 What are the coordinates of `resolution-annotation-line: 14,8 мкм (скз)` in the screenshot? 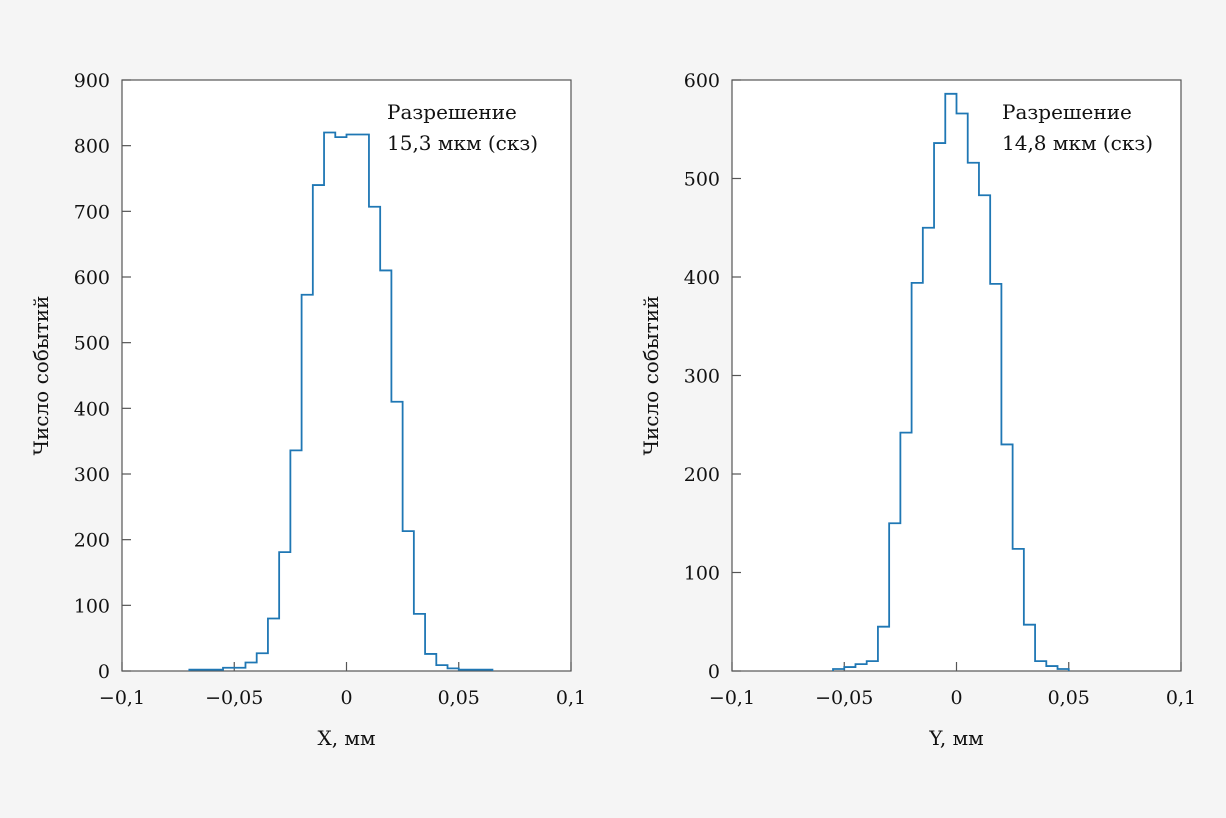 It's located at (1077, 143).